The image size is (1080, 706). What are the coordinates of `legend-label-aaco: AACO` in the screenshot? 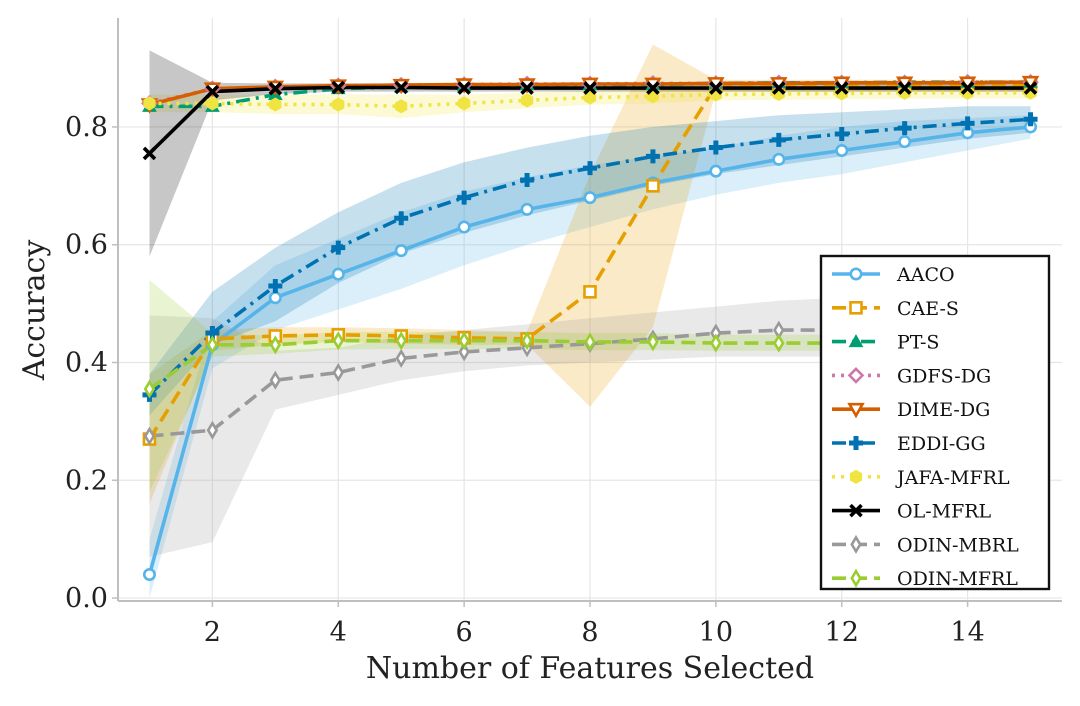 It's located at (925, 275).